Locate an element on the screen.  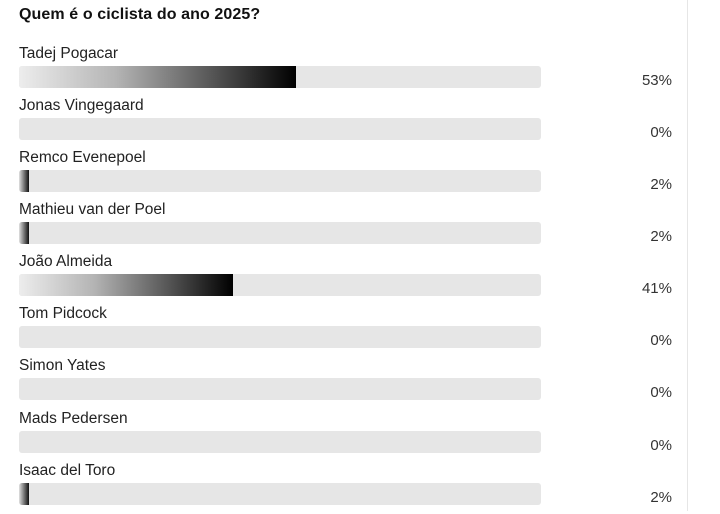
poll-option-almeida: João Almeida 41% is located at coordinates (344, 279).